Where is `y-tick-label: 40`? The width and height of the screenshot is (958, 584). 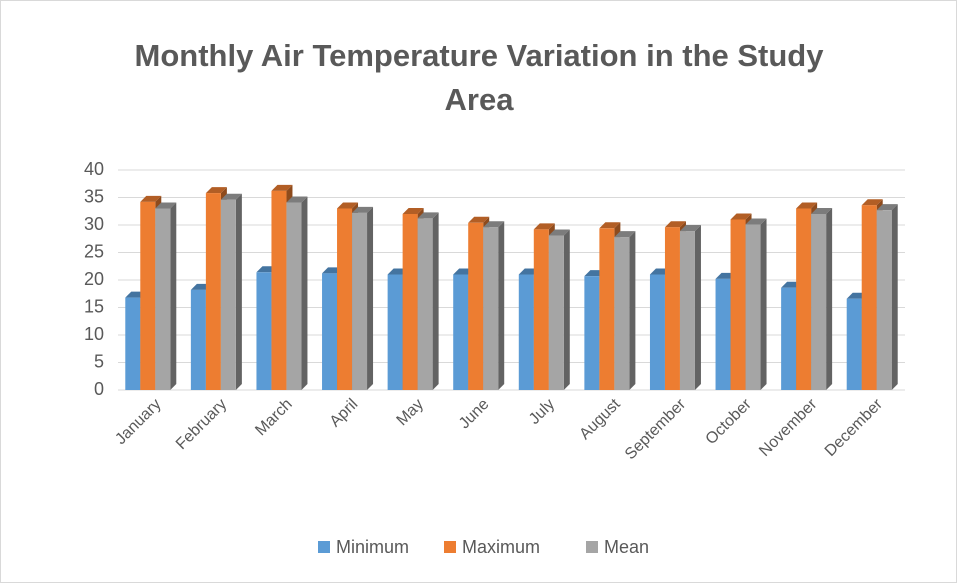 y-tick-label: 40 is located at coordinates (94, 169).